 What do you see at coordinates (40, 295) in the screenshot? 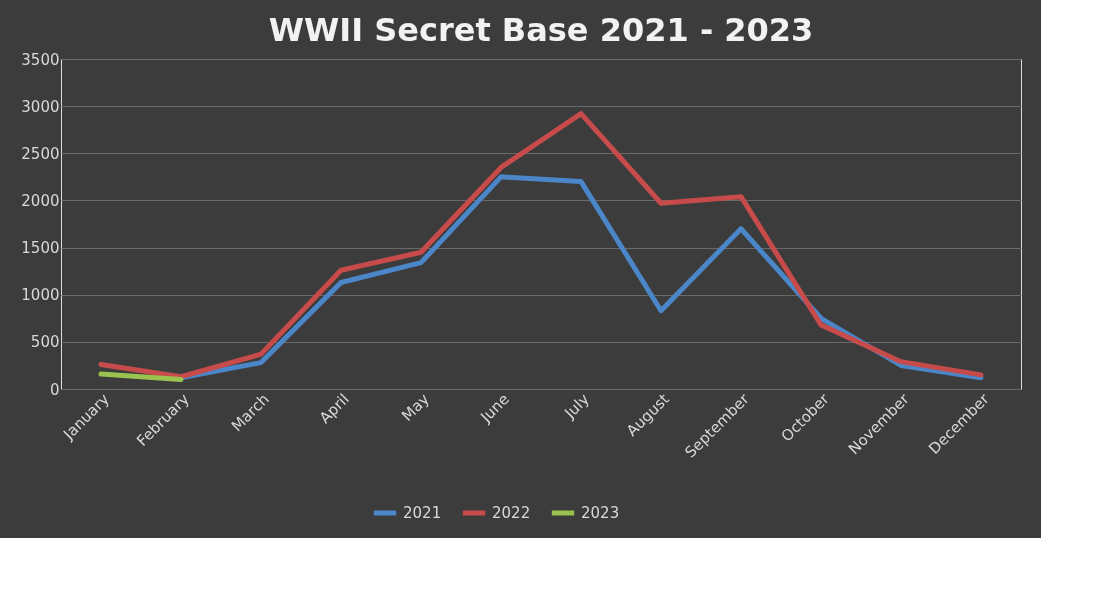
I see `y-tick-label: 1000` at bounding box center [40, 295].